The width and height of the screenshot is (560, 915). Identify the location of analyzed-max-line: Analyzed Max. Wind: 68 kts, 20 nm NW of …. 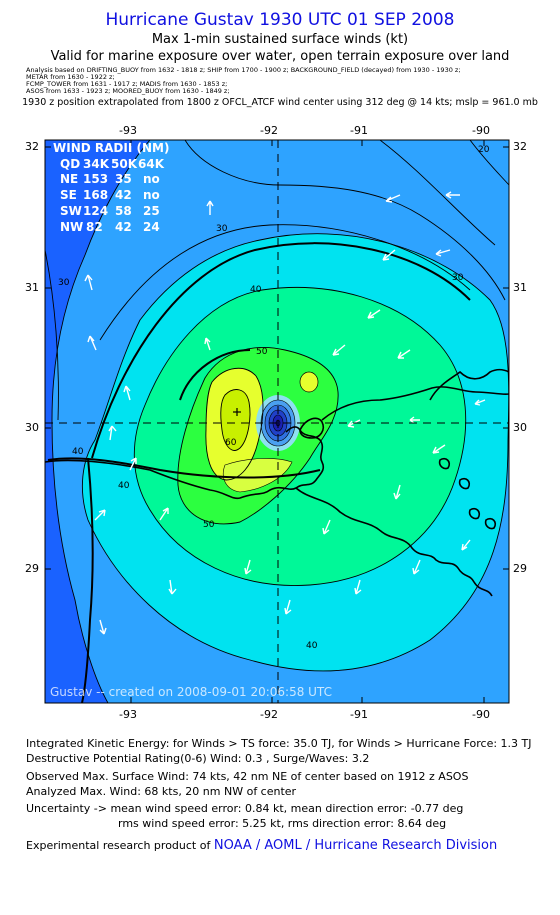
(161, 791).